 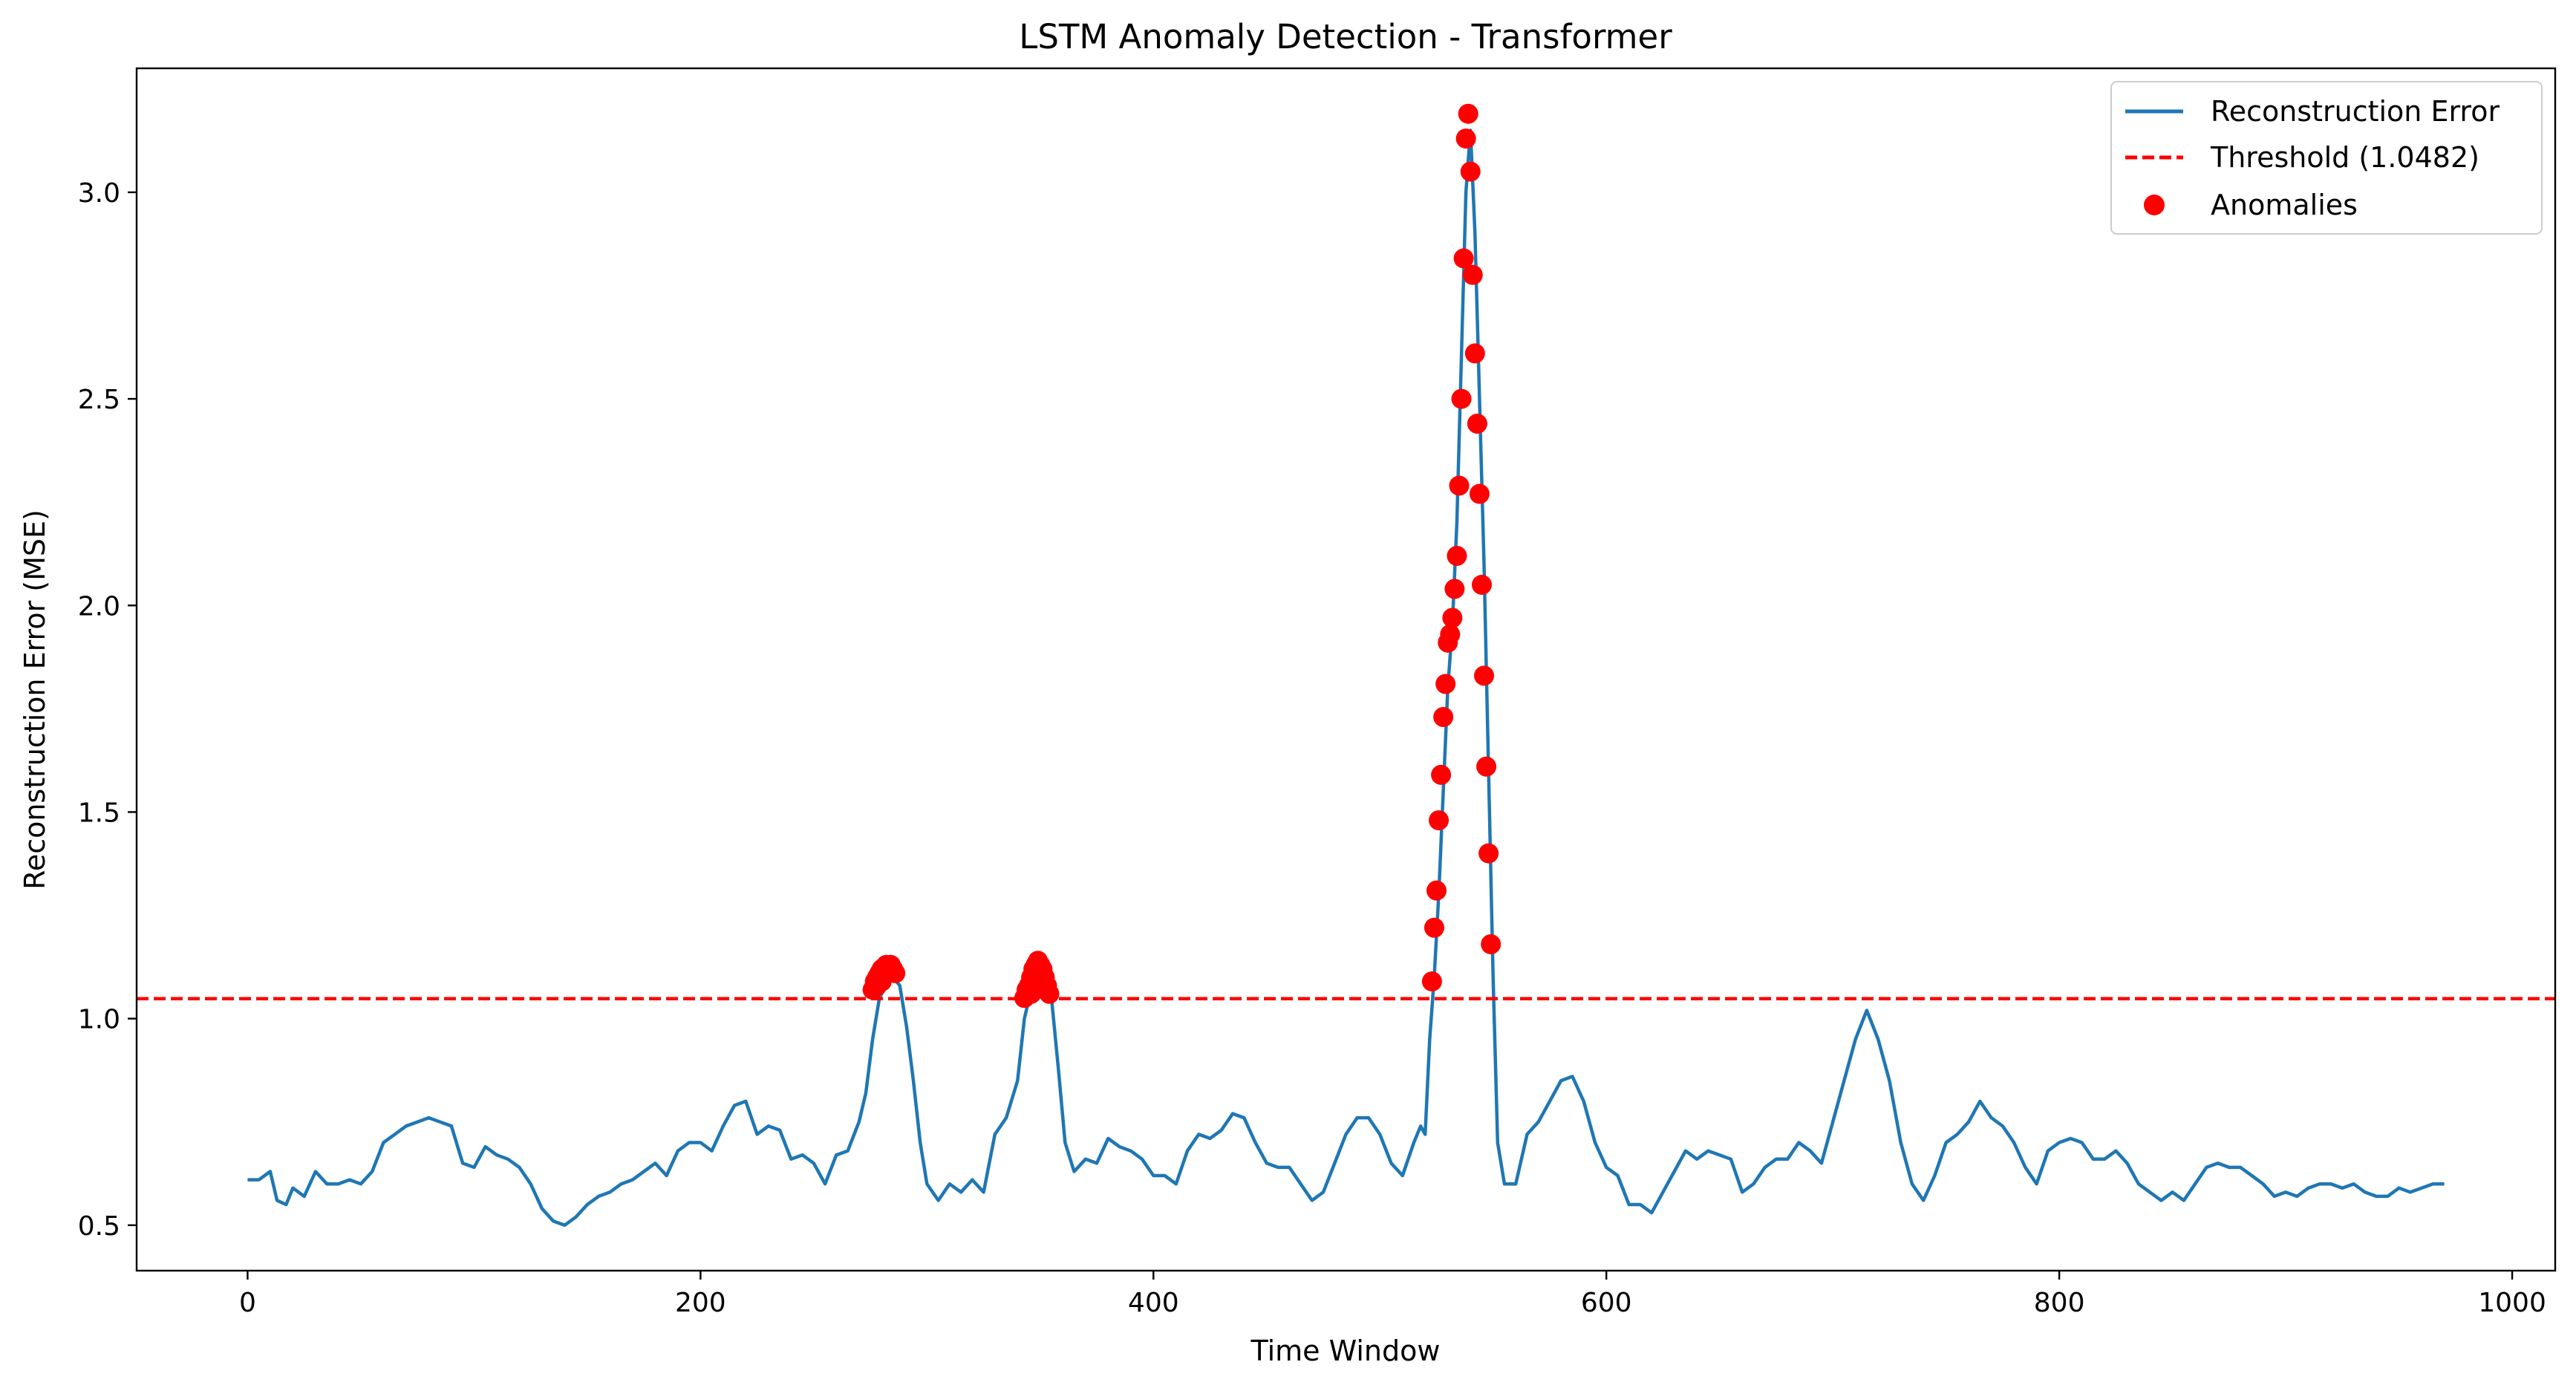 What do you see at coordinates (35, 699) in the screenshot?
I see `y-axis-title: Reconstruction Error (MSE)` at bounding box center [35, 699].